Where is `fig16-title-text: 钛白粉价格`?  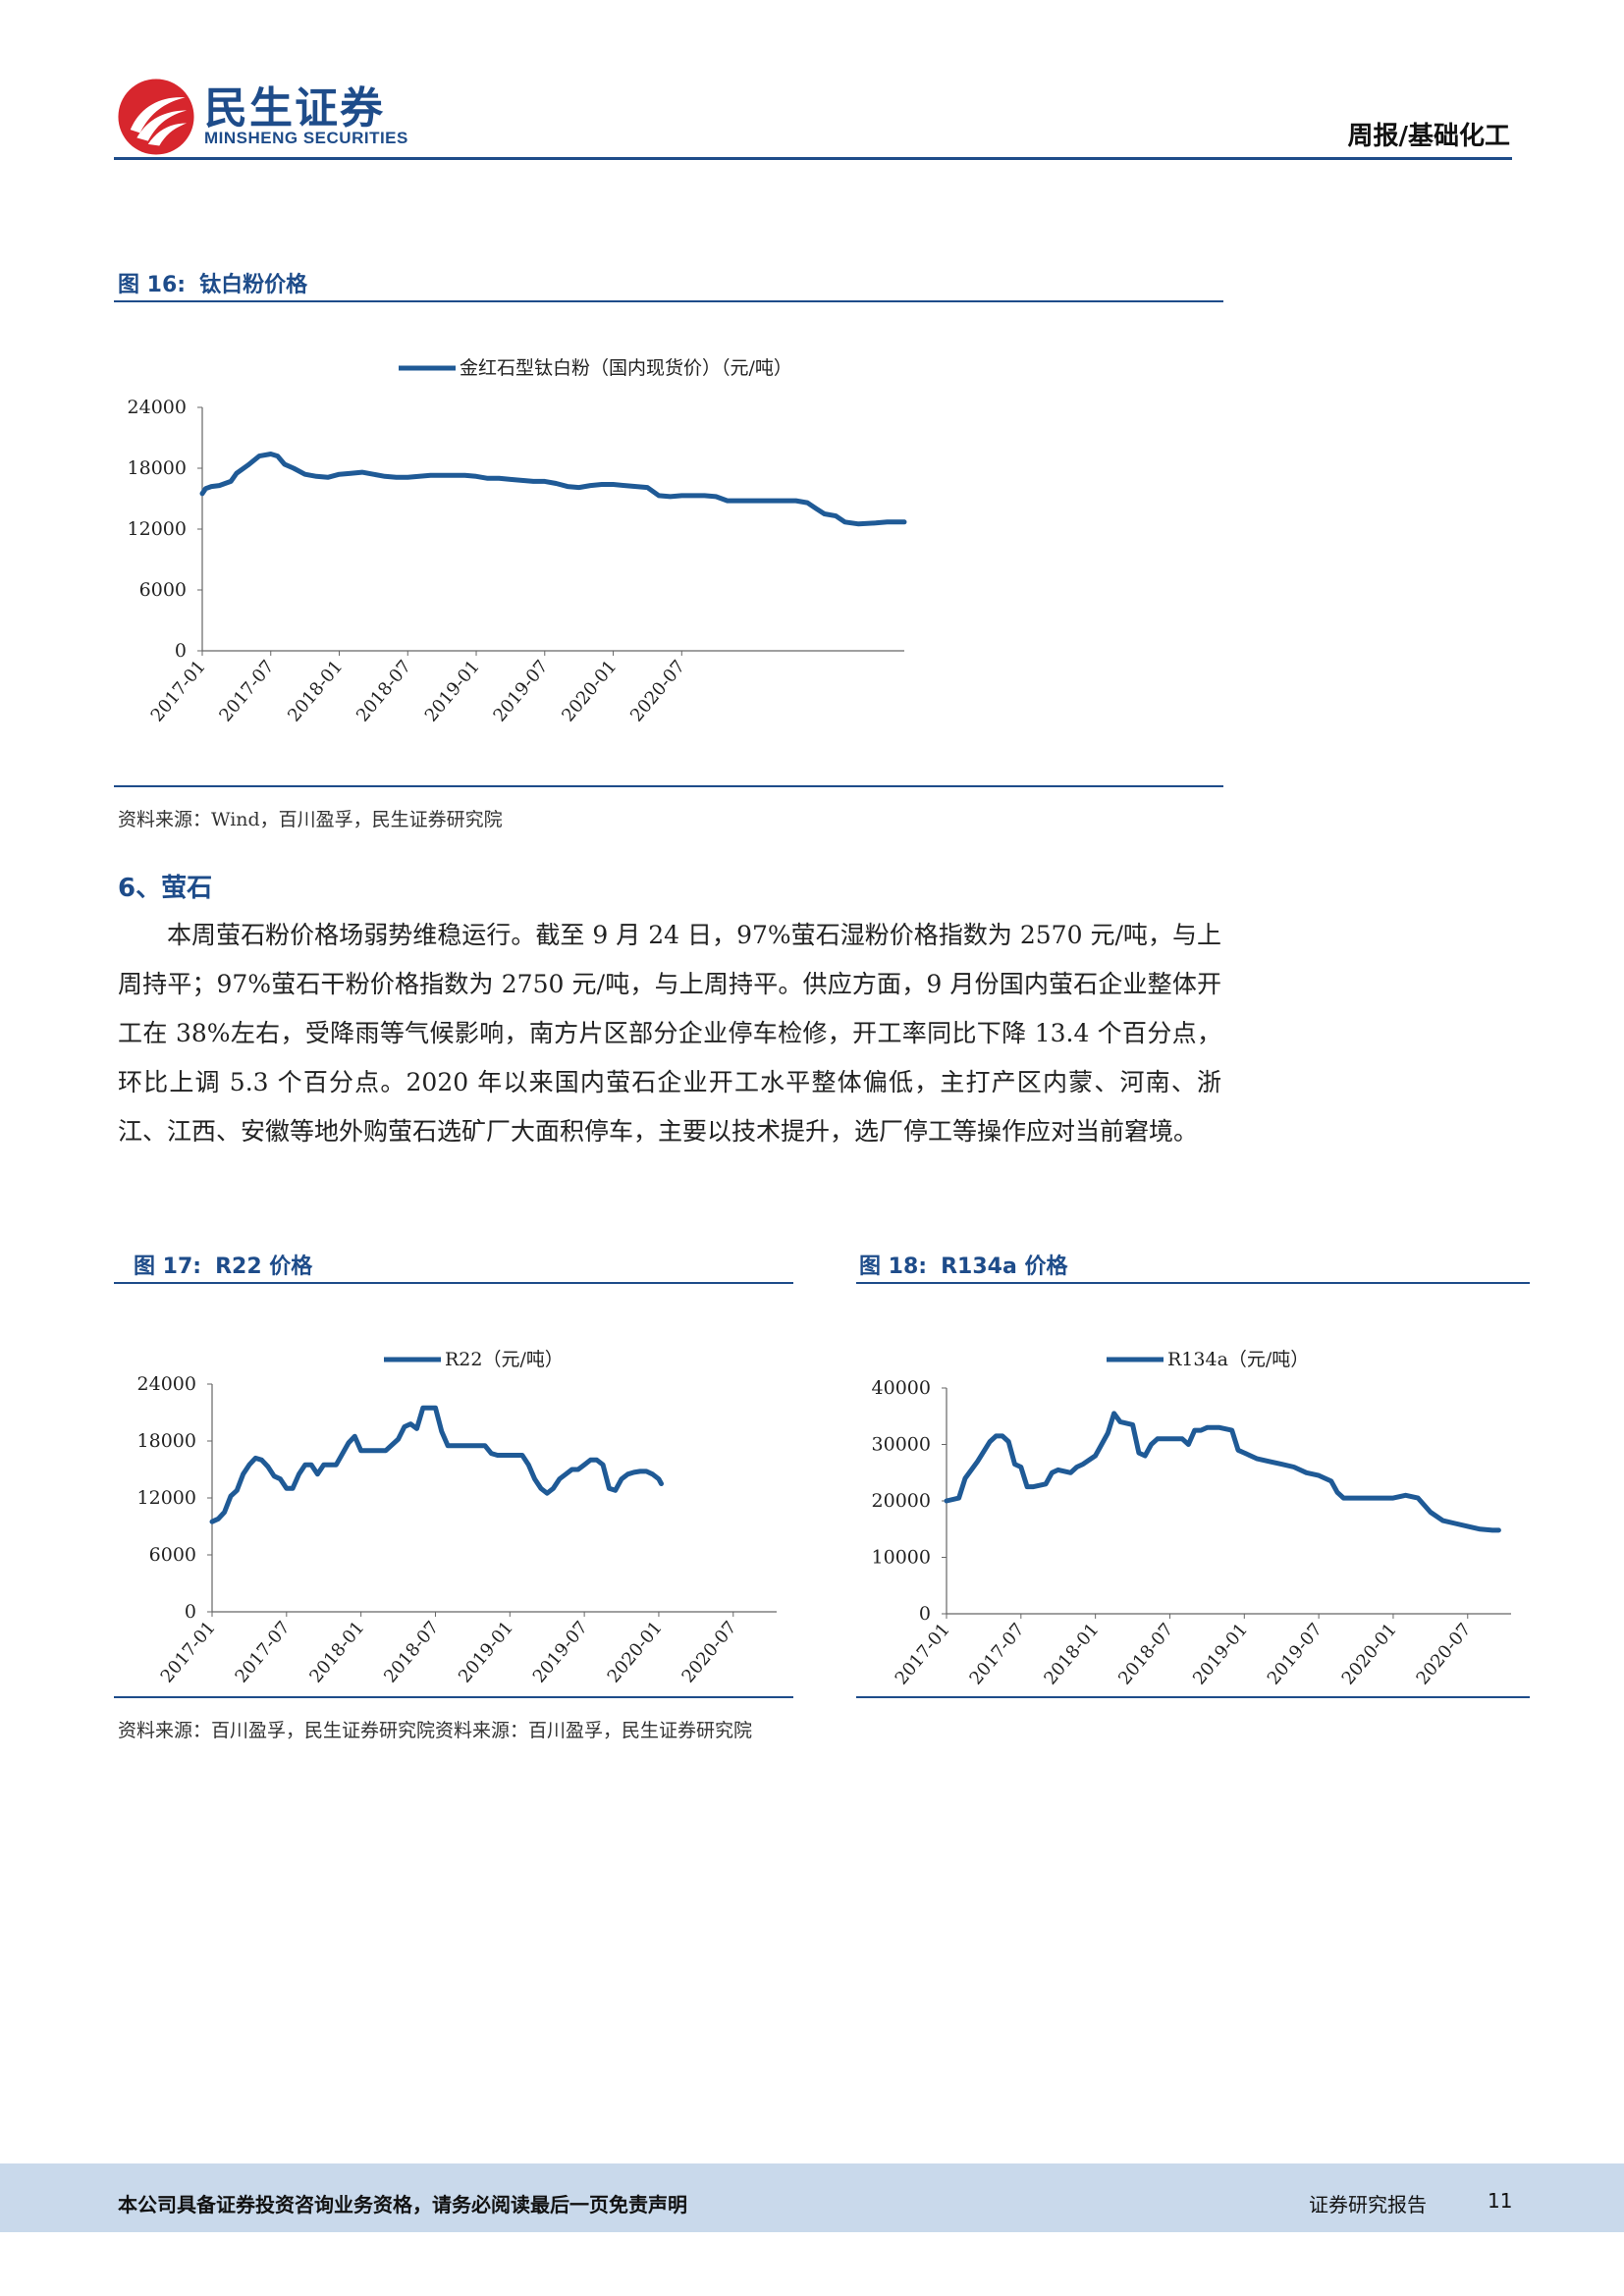
fig16-title-text: 钛白粉价格 is located at coordinates (253, 285).